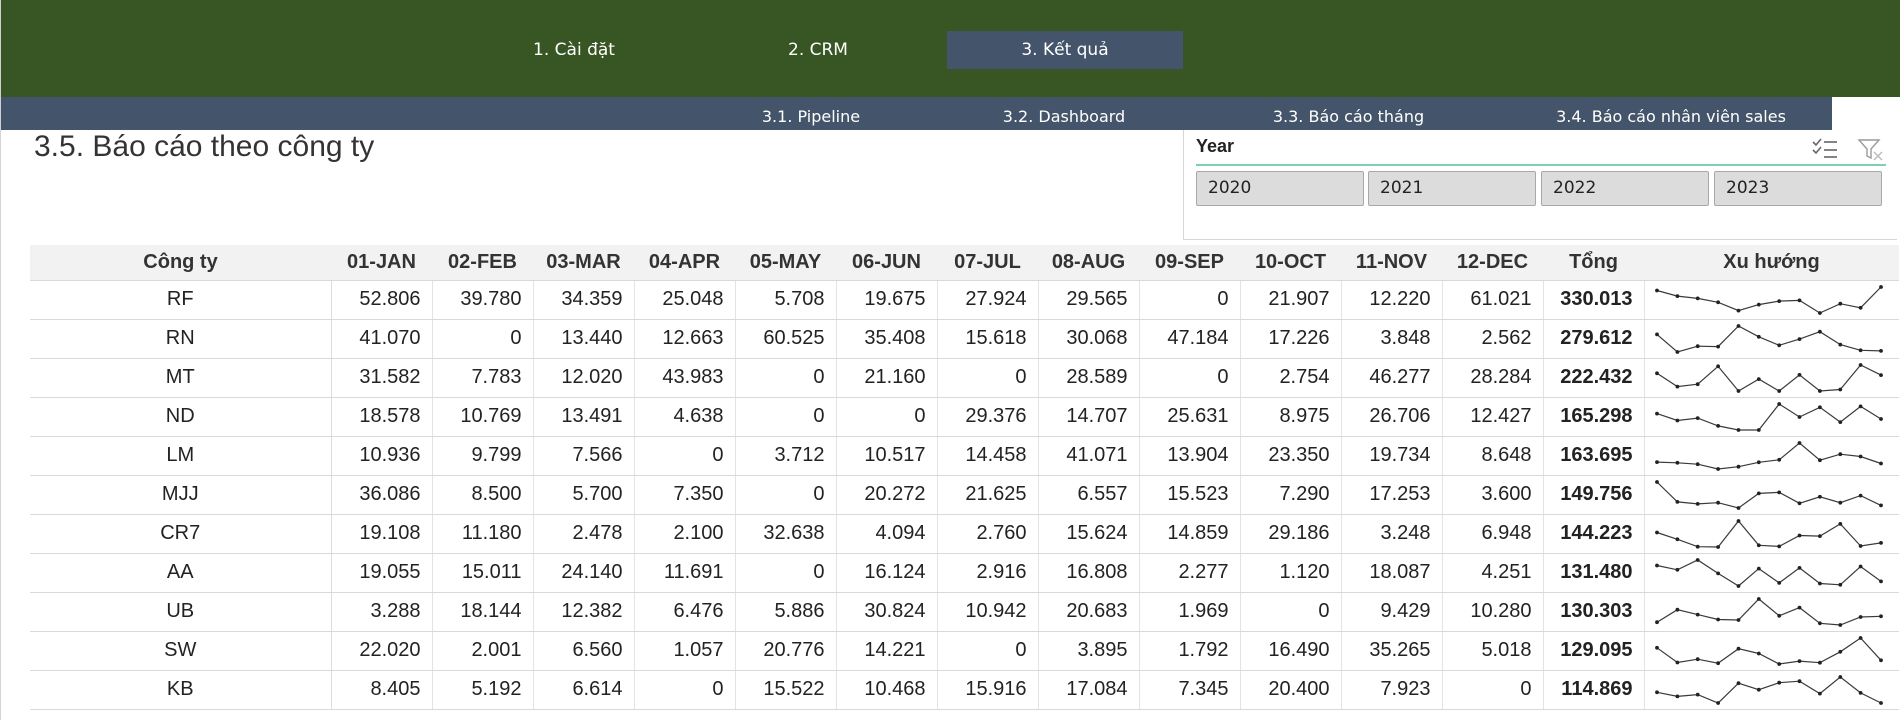 This screenshot has width=1900, height=720. What do you see at coordinates (1493, 378) in the screenshot?
I see `month-value-cell: 28.284` at bounding box center [1493, 378].